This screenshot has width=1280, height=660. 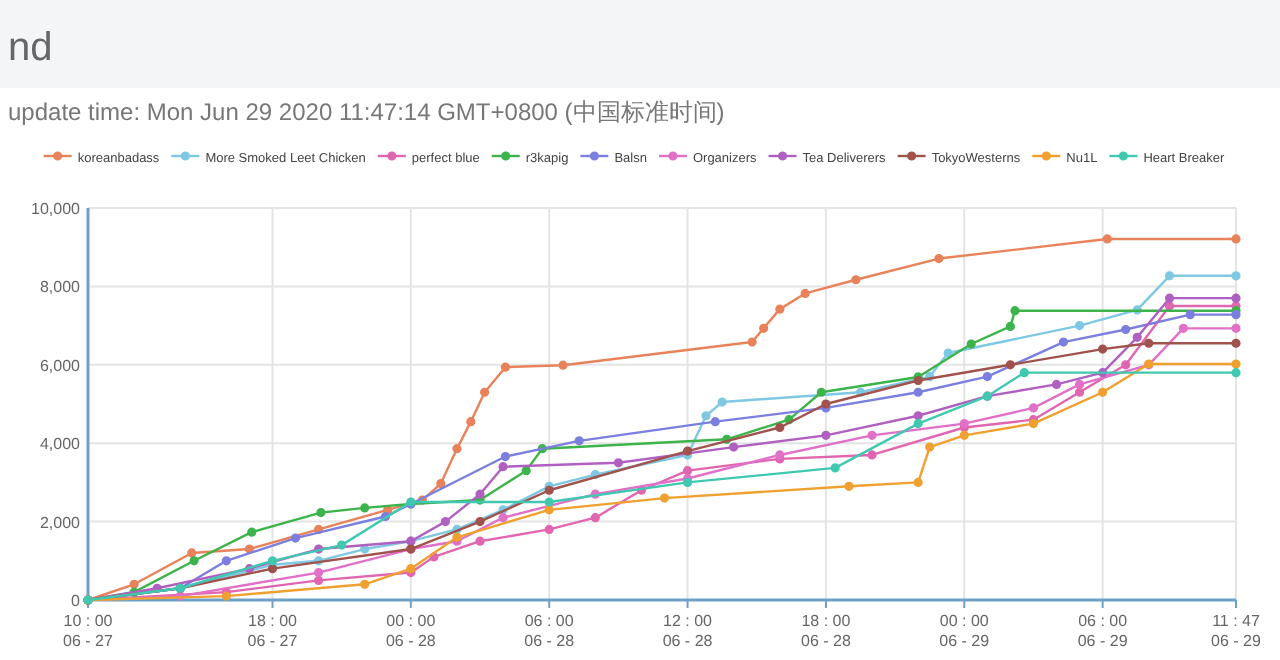 I want to click on chart-subtitle: update time: Mon Jun 29 2020 11:47:14 GMT+0800 (中国标准时间), so click(x=366, y=112).